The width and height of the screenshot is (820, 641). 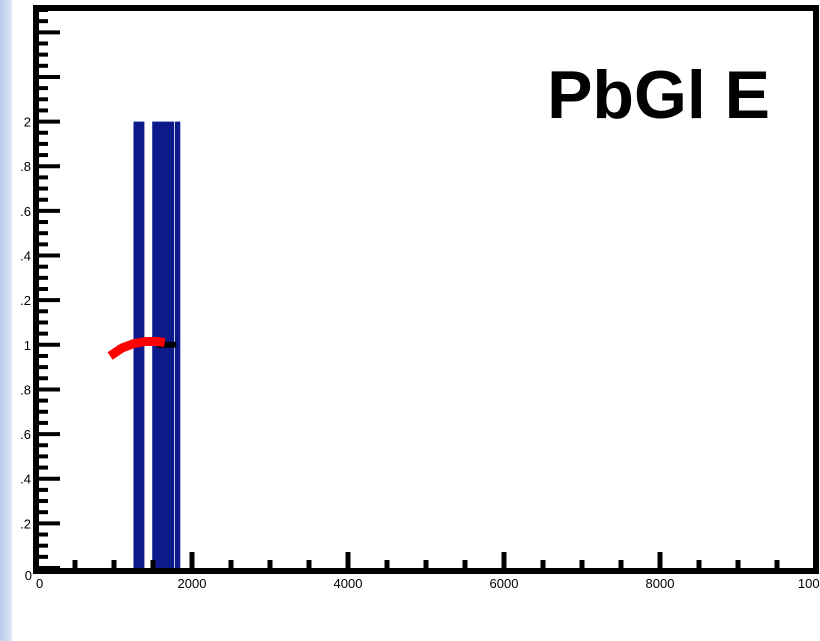 I want to click on x-tick-label: 0, so click(x=39, y=583).